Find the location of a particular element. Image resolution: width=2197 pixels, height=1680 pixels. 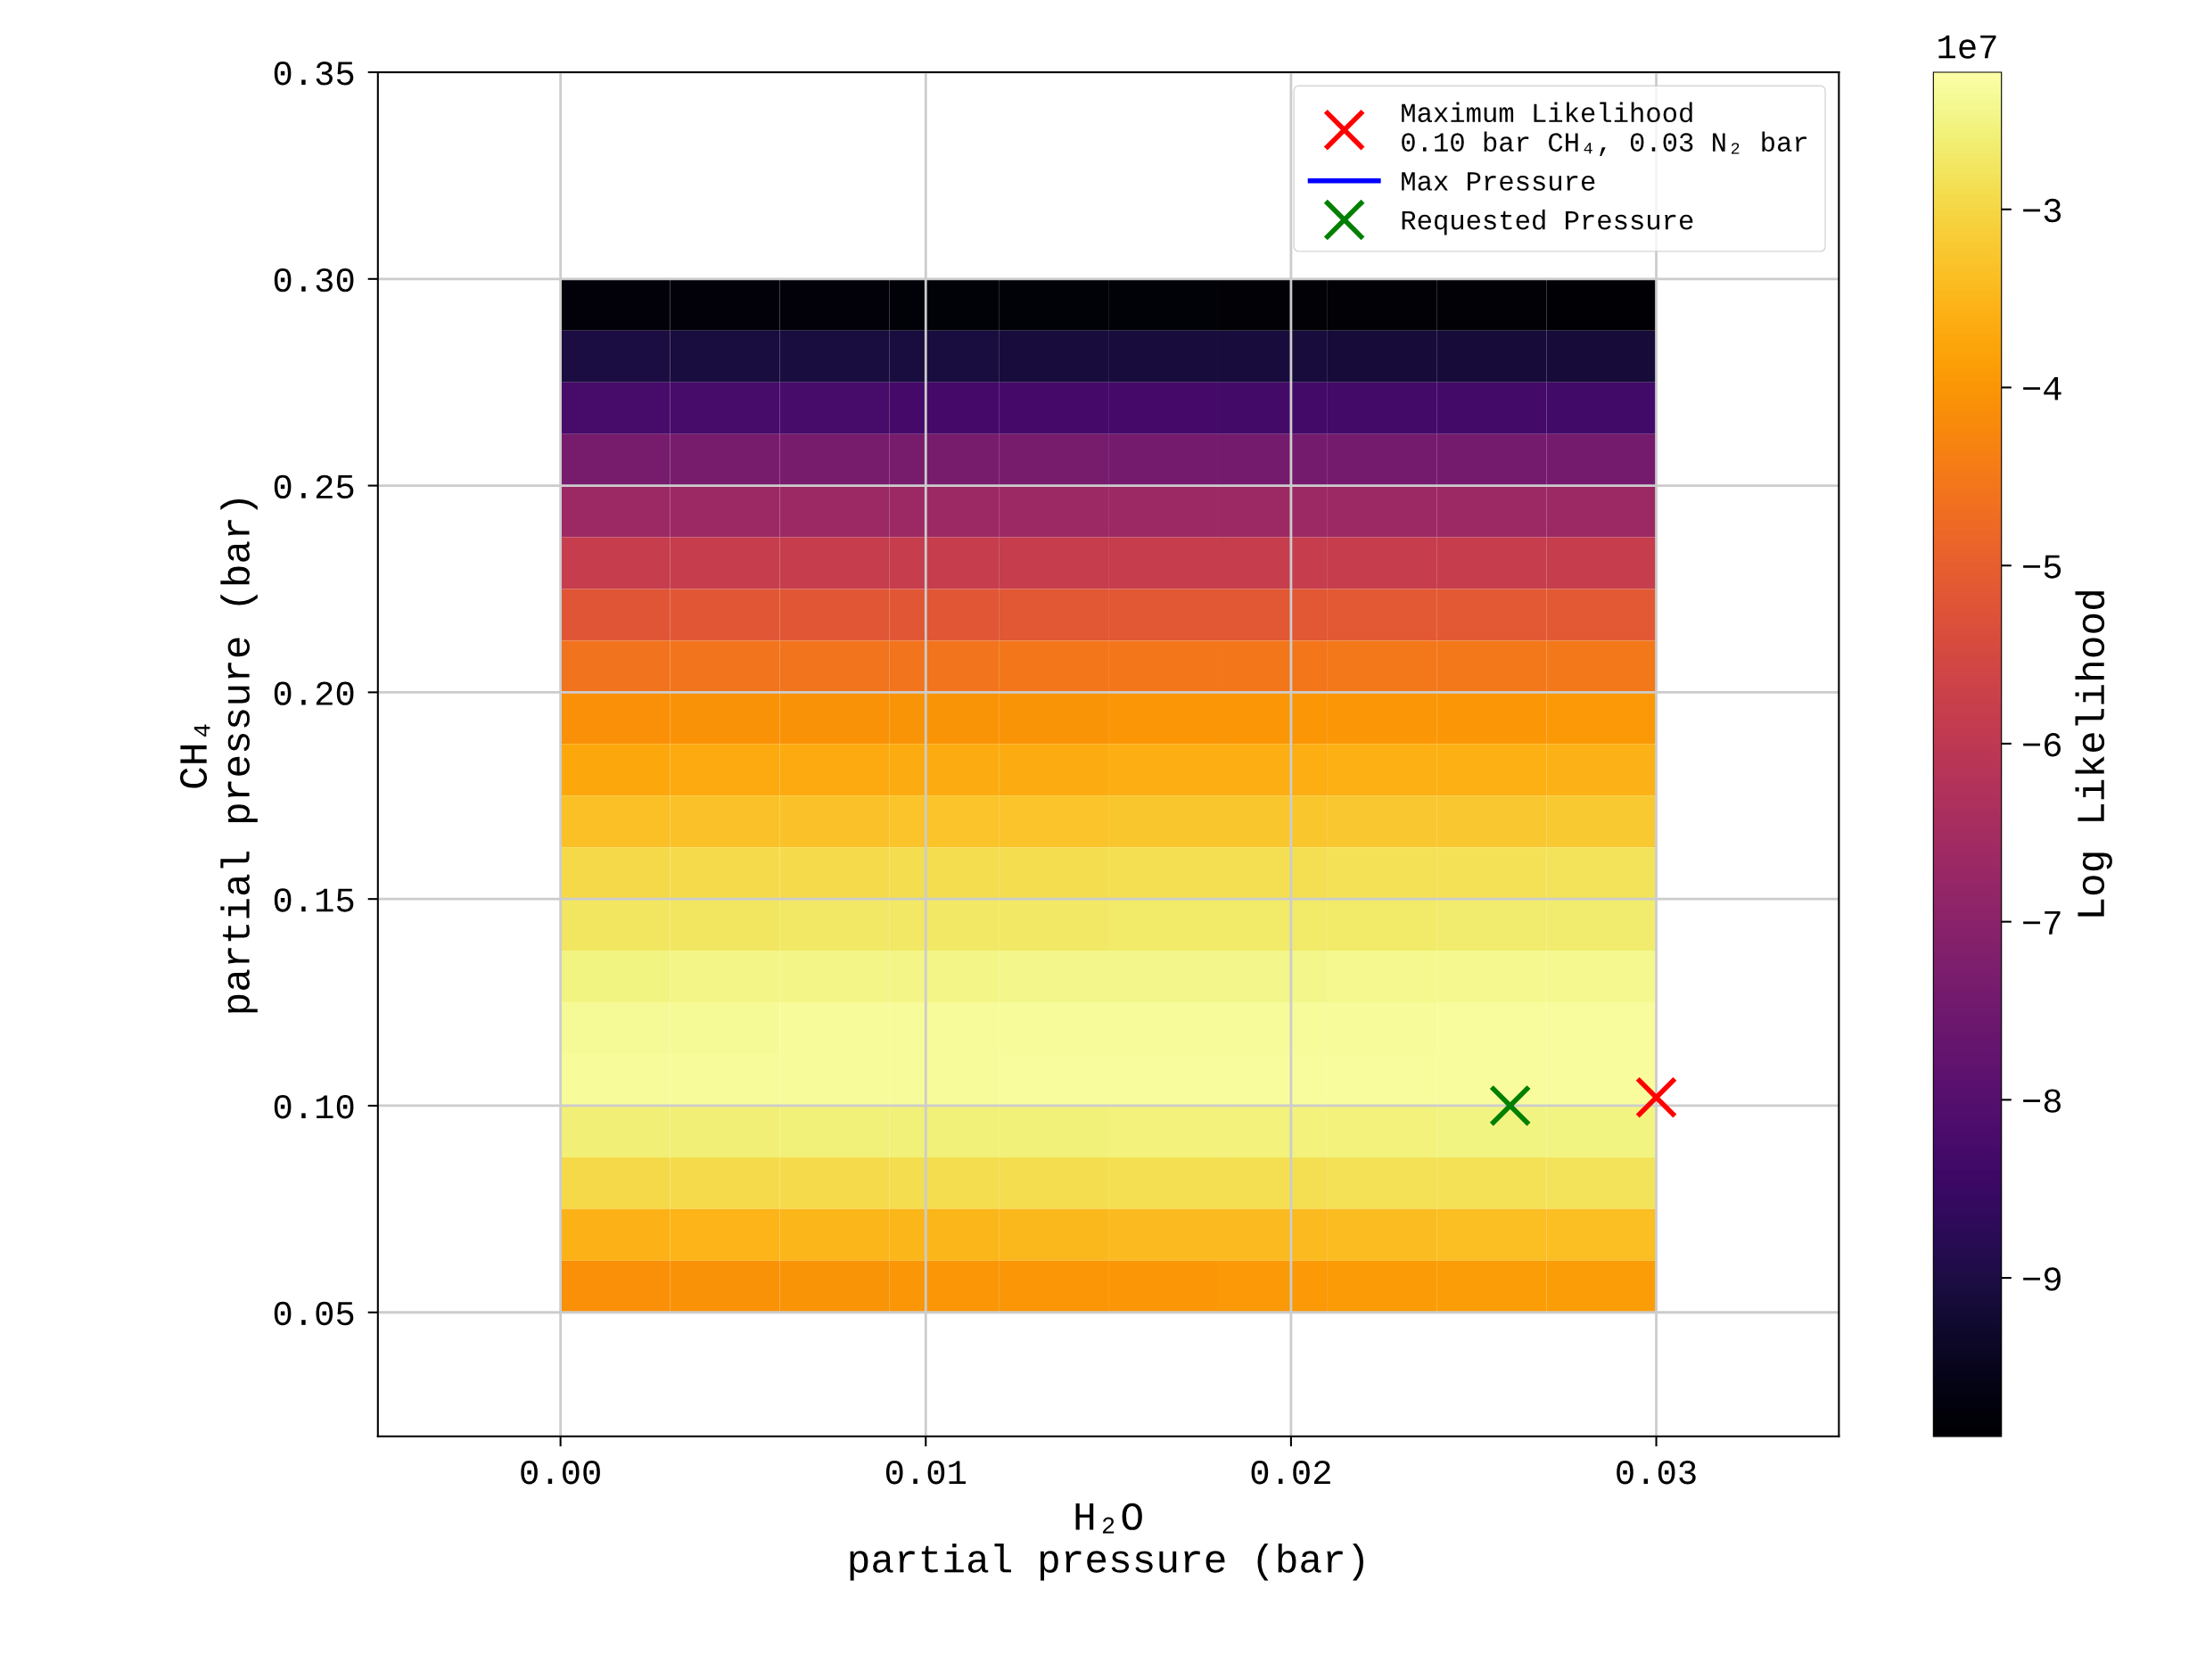

y-tick-label: 0.30 is located at coordinates (314, 280).